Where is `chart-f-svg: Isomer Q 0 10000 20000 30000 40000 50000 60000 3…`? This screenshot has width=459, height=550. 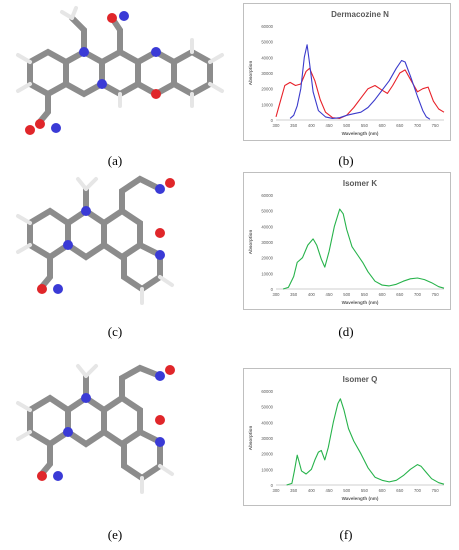 chart-f-svg: Isomer Q 0 10000 20000 30000 40000 50000 60000 3… is located at coordinates (346, 438).